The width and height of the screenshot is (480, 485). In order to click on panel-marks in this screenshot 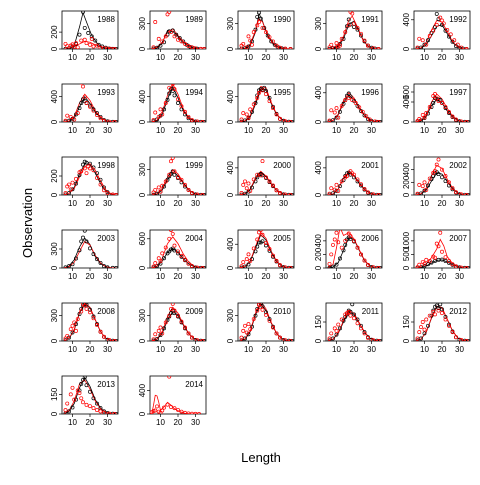, I will do `click(354, 30)`.